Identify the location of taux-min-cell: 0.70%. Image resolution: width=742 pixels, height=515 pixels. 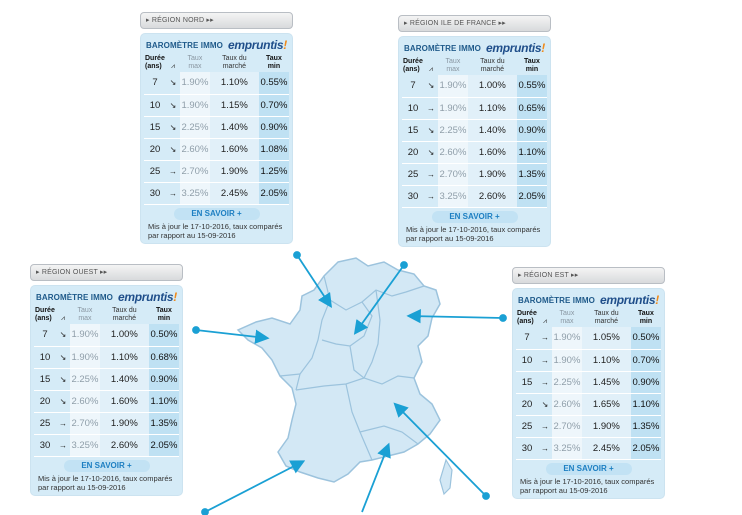
(273, 105).